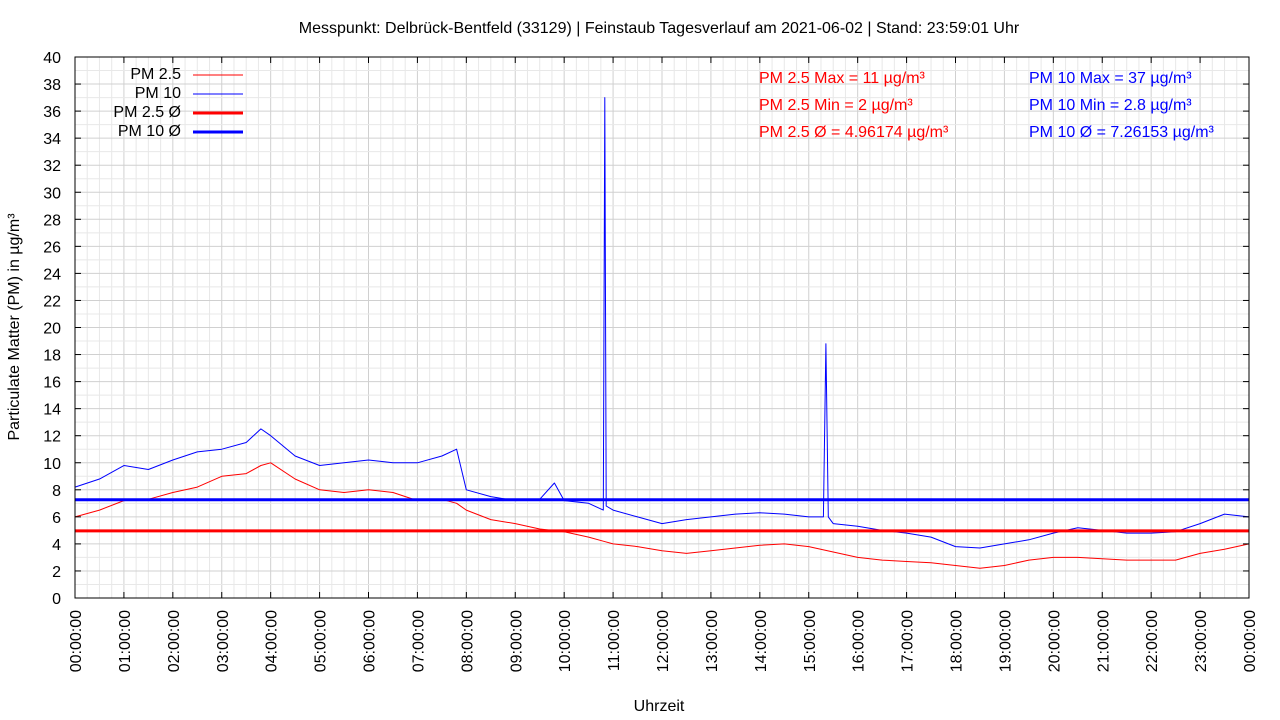  I want to click on x-tick-label: 22:00:00, so click(1152, 641).